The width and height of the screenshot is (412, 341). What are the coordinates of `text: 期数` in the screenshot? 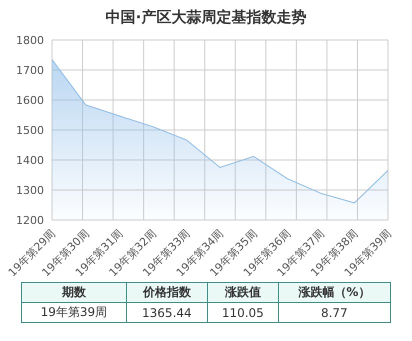 It's located at (74, 292).